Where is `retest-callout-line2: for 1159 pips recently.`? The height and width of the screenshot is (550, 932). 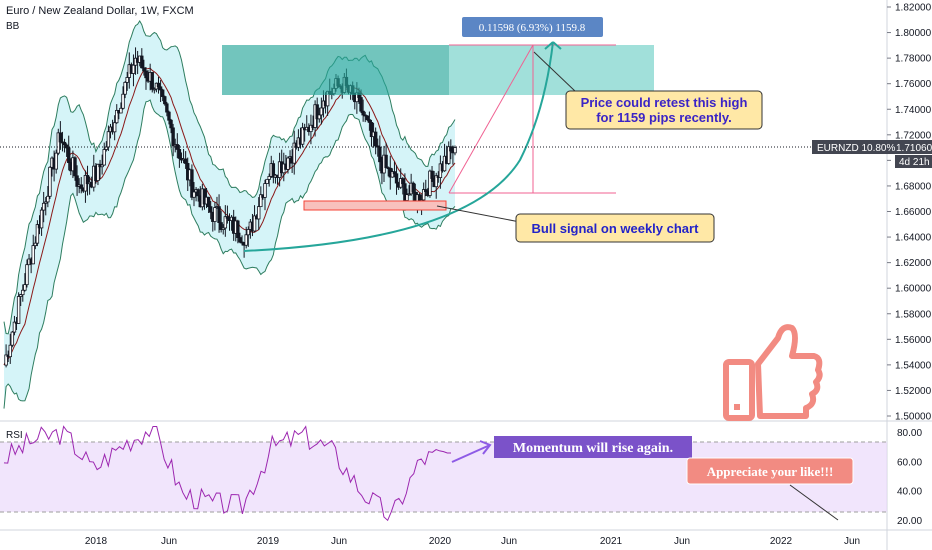 retest-callout-line2: for 1159 pips recently. is located at coordinates (664, 117).